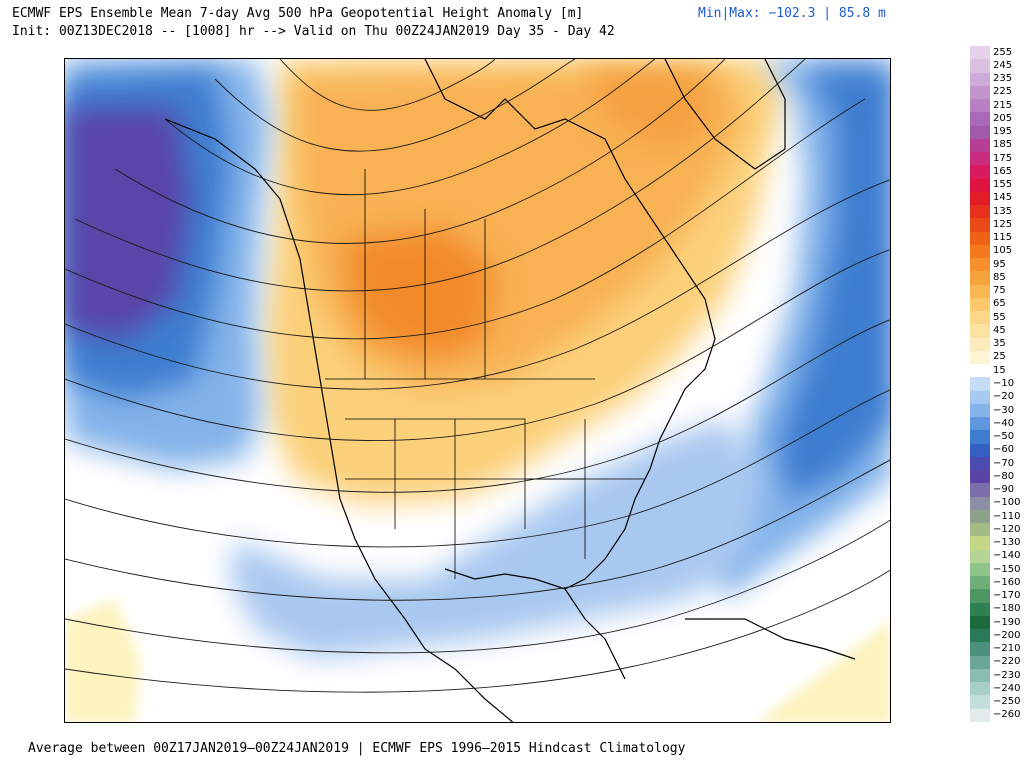  Describe the element at coordinates (999, 317) in the screenshot. I see `colorbar-label: 55` at that location.